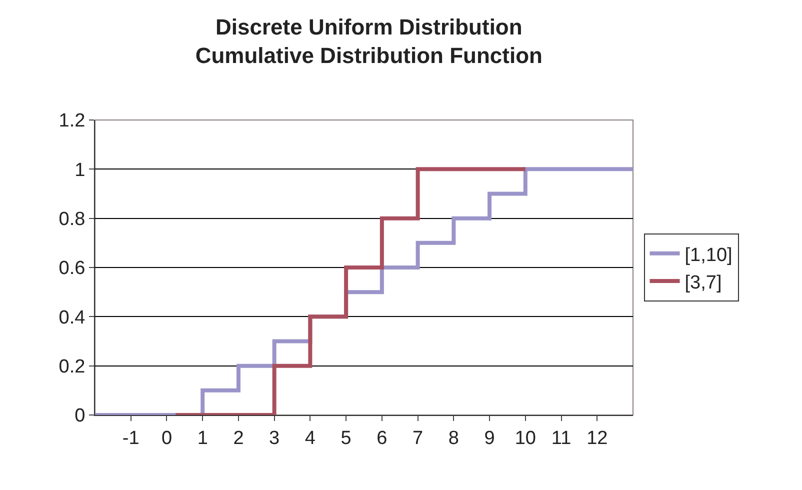  Describe the element at coordinates (72, 121) in the screenshot. I see `y-tick-label: 1.2` at that location.